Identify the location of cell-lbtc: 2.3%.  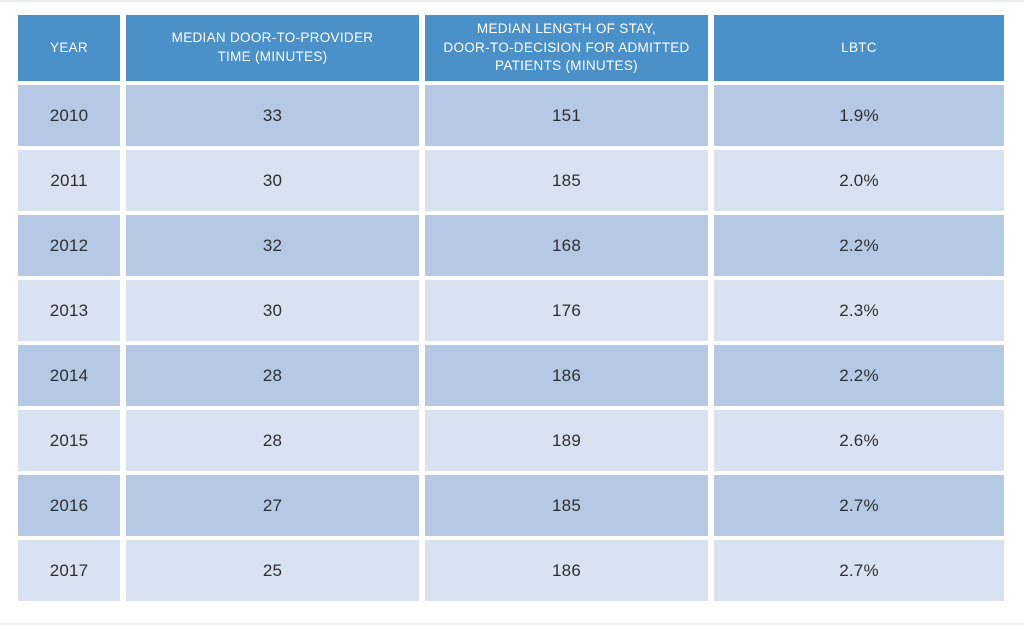
(859, 310).